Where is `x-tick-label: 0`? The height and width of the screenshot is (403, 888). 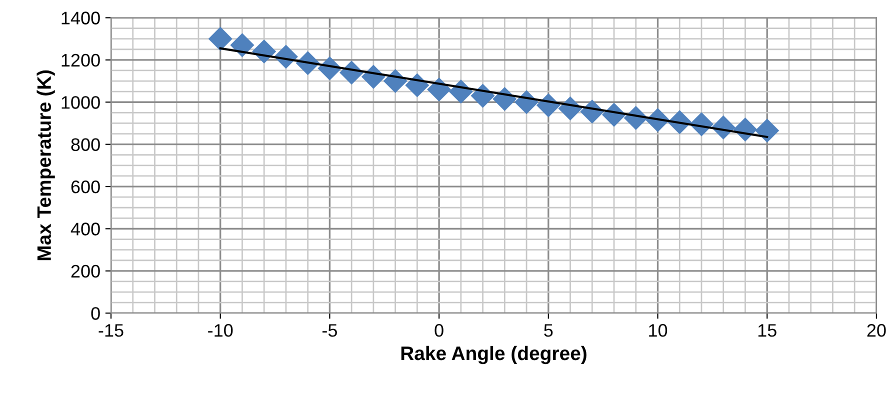
x-tick-label: 0 is located at coordinates (439, 330).